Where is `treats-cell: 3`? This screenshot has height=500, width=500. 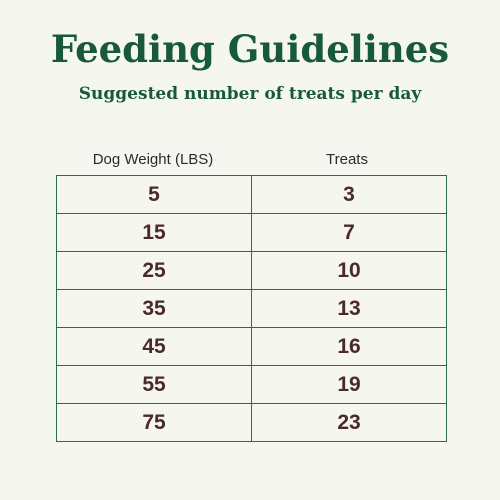 treats-cell: 3 is located at coordinates (349, 194).